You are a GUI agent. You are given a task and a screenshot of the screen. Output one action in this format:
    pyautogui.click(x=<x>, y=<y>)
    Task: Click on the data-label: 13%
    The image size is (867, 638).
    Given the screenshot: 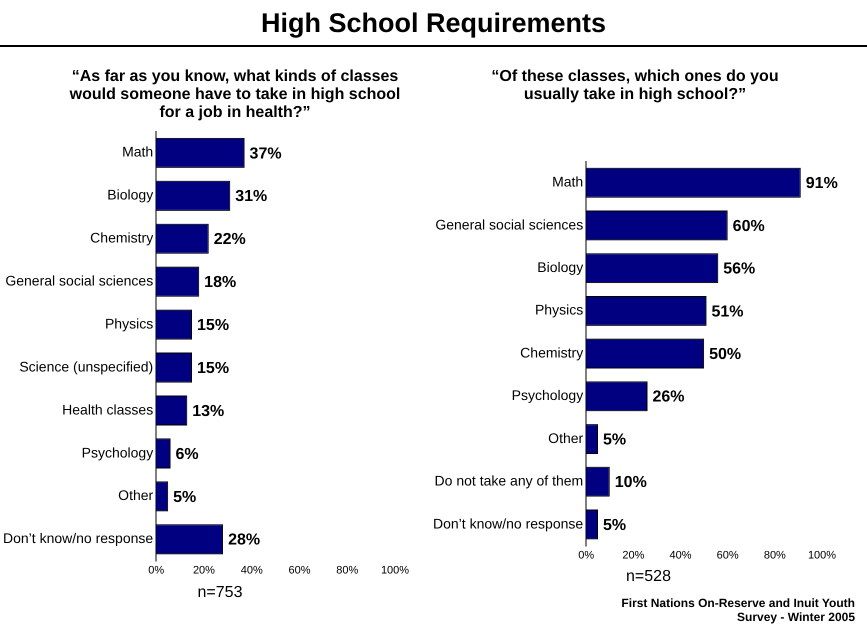 What is the action you would take?
    pyautogui.click(x=208, y=411)
    